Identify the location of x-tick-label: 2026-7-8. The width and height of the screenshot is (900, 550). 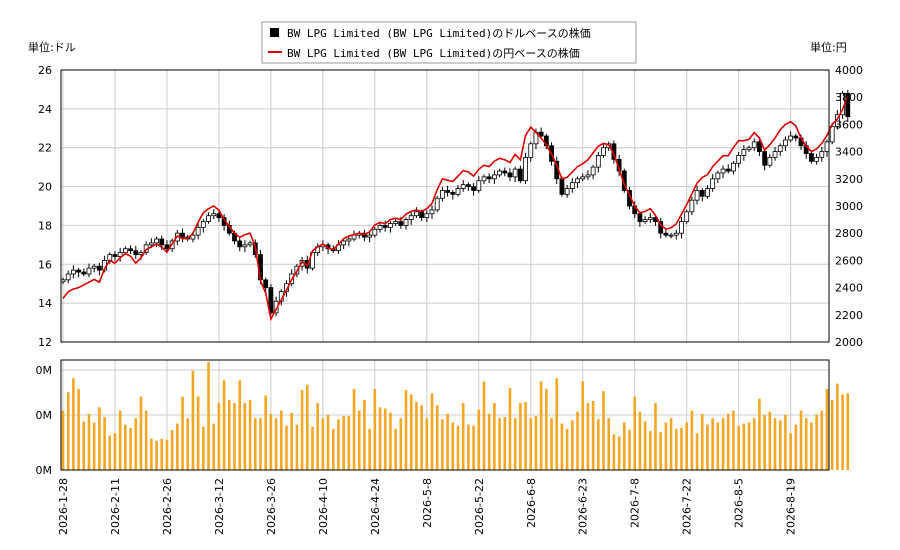
(635, 503).